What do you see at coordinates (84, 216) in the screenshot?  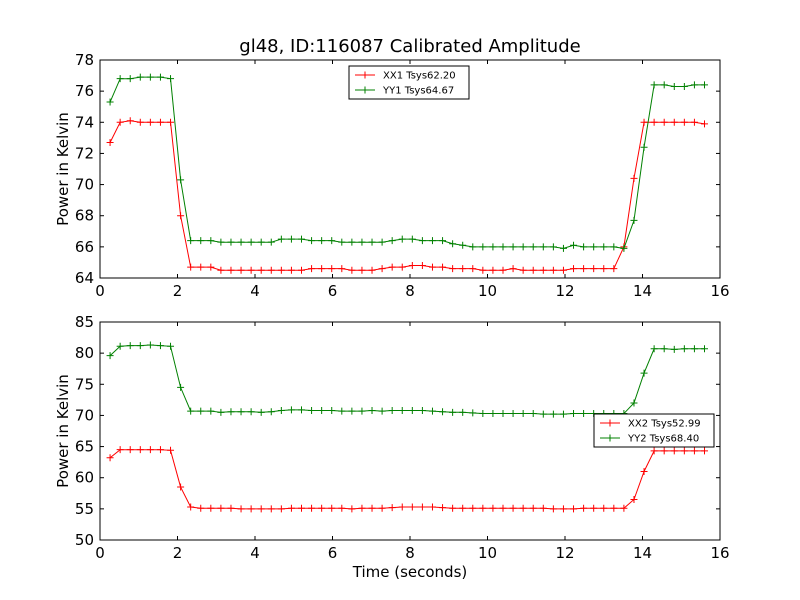 I see `y-tick-label: 68` at bounding box center [84, 216].